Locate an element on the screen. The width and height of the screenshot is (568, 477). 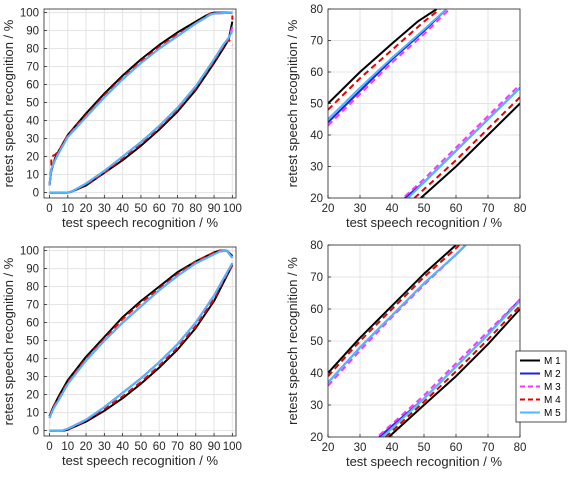
legend-entry-m3: M 3 is located at coordinates (552, 387).